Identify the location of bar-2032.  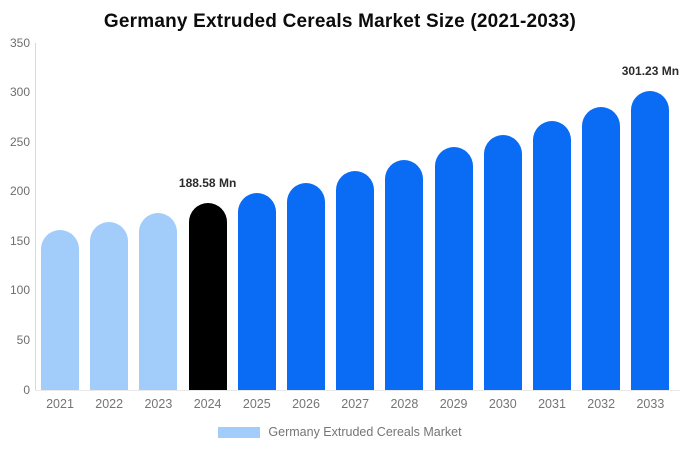
(601, 248).